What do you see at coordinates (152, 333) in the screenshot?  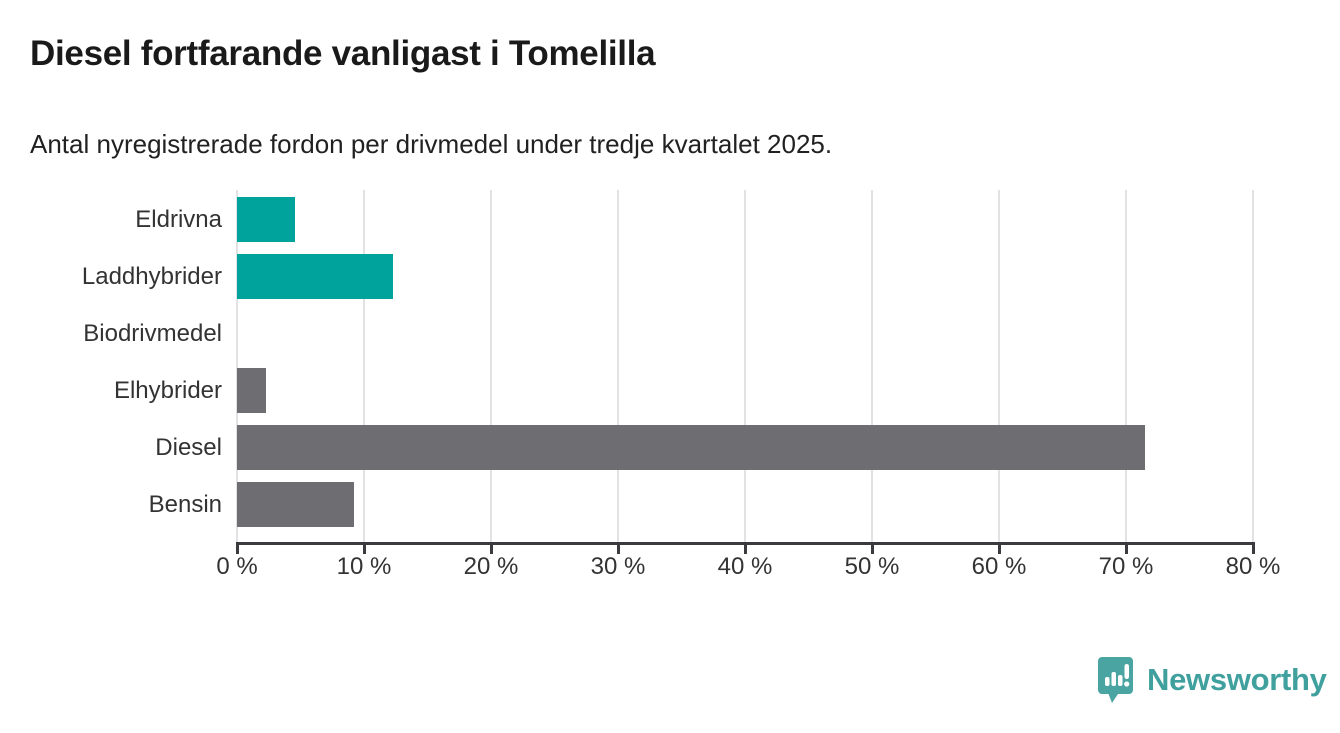 I see `category-label-biodrivmedel: Biodrivmedel` at bounding box center [152, 333].